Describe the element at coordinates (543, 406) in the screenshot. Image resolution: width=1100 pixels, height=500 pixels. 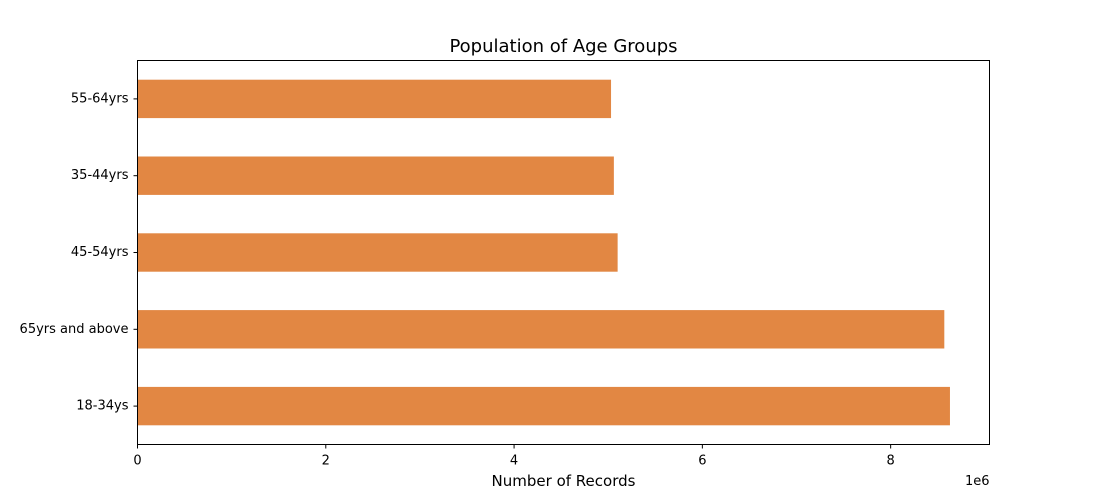
I see `bar-18-34ys` at that location.